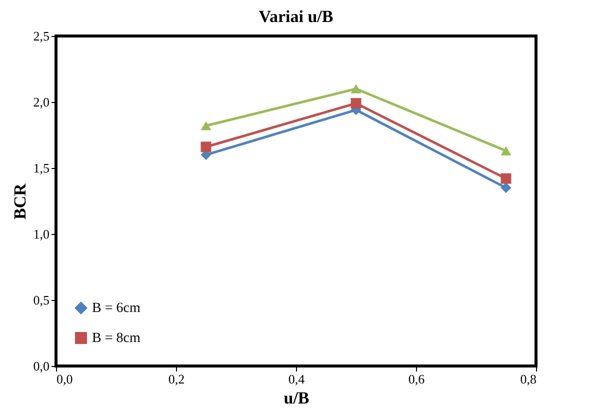 The height and width of the screenshot is (415, 594). What do you see at coordinates (41, 234) in the screenshot?
I see `y-tick-label: 1,0` at bounding box center [41, 234].